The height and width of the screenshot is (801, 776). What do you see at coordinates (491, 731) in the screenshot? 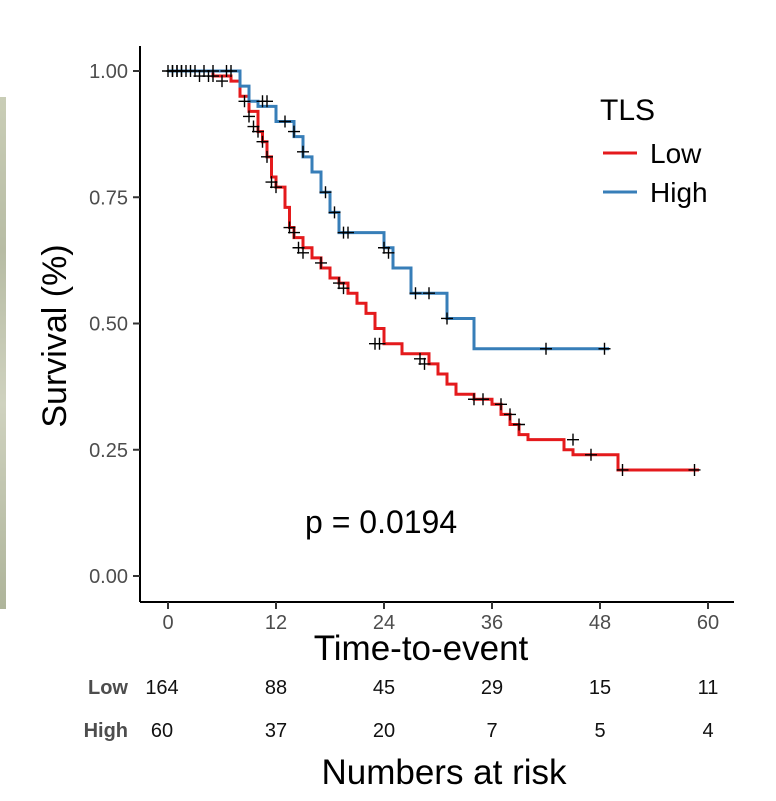
I see `risk-value-high: 7` at bounding box center [491, 731].